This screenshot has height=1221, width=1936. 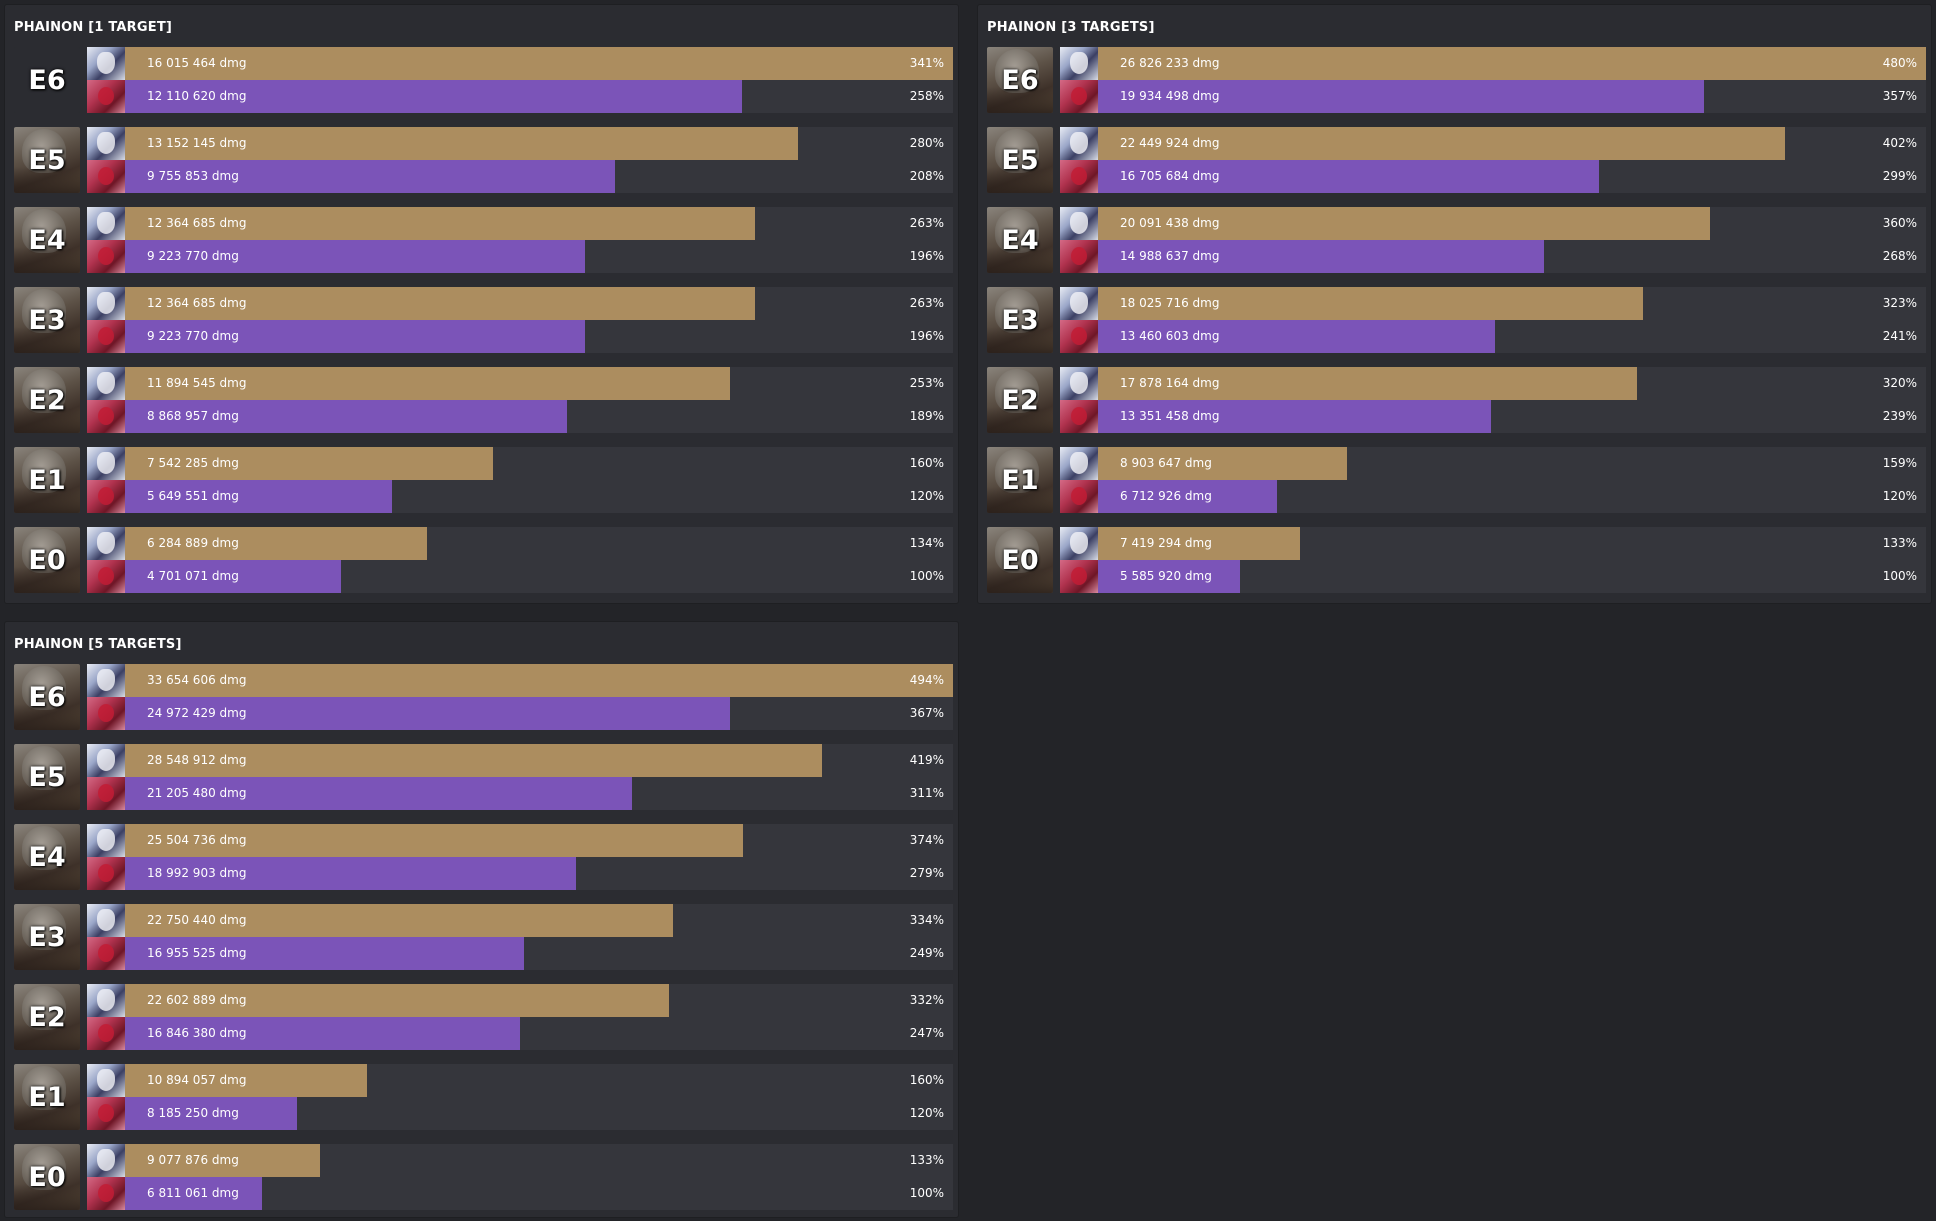 I want to click on eidolon-label: E4, so click(x=47, y=240).